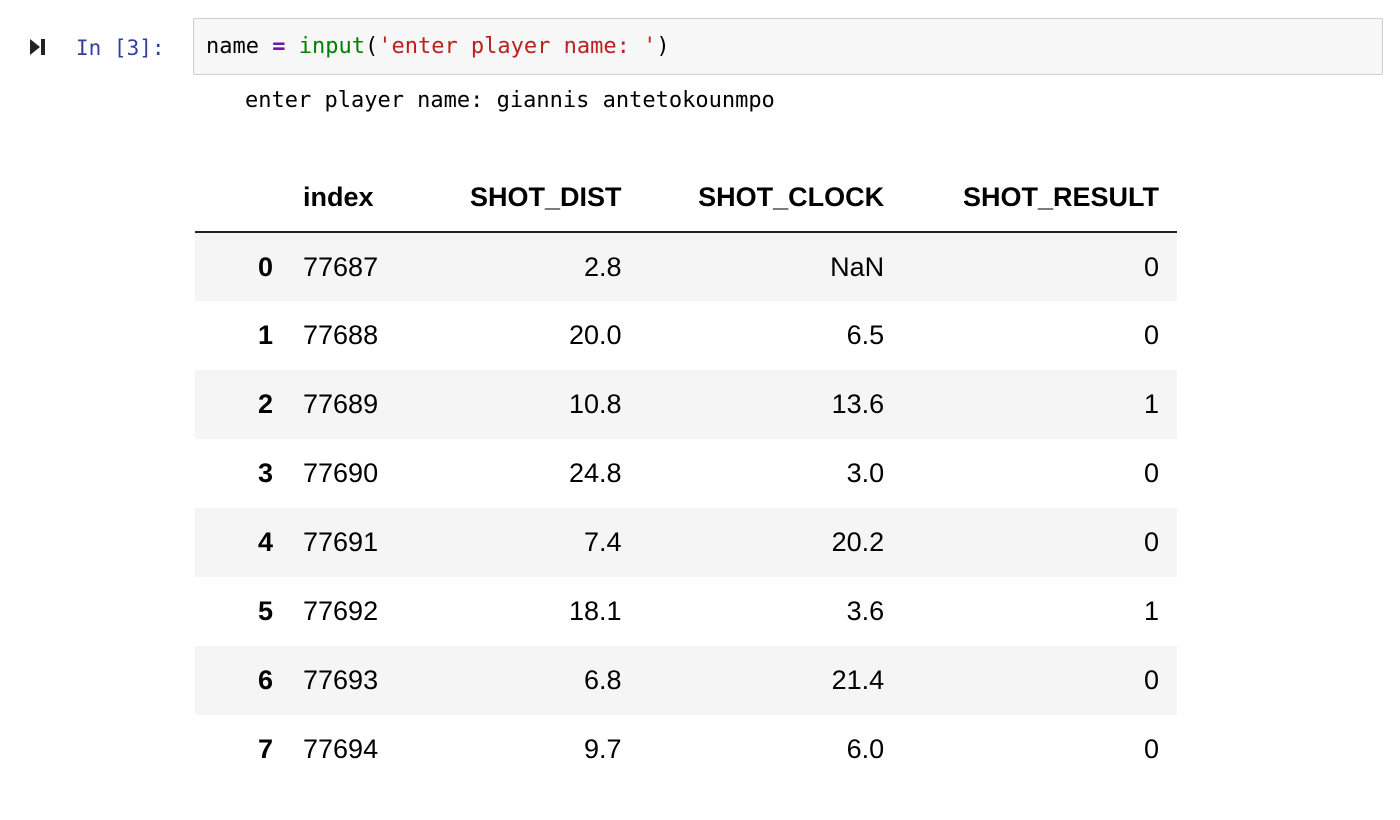  What do you see at coordinates (686, 335) in the screenshot?
I see `table-row: 1 77688 20.0 6.5 0` at bounding box center [686, 335].